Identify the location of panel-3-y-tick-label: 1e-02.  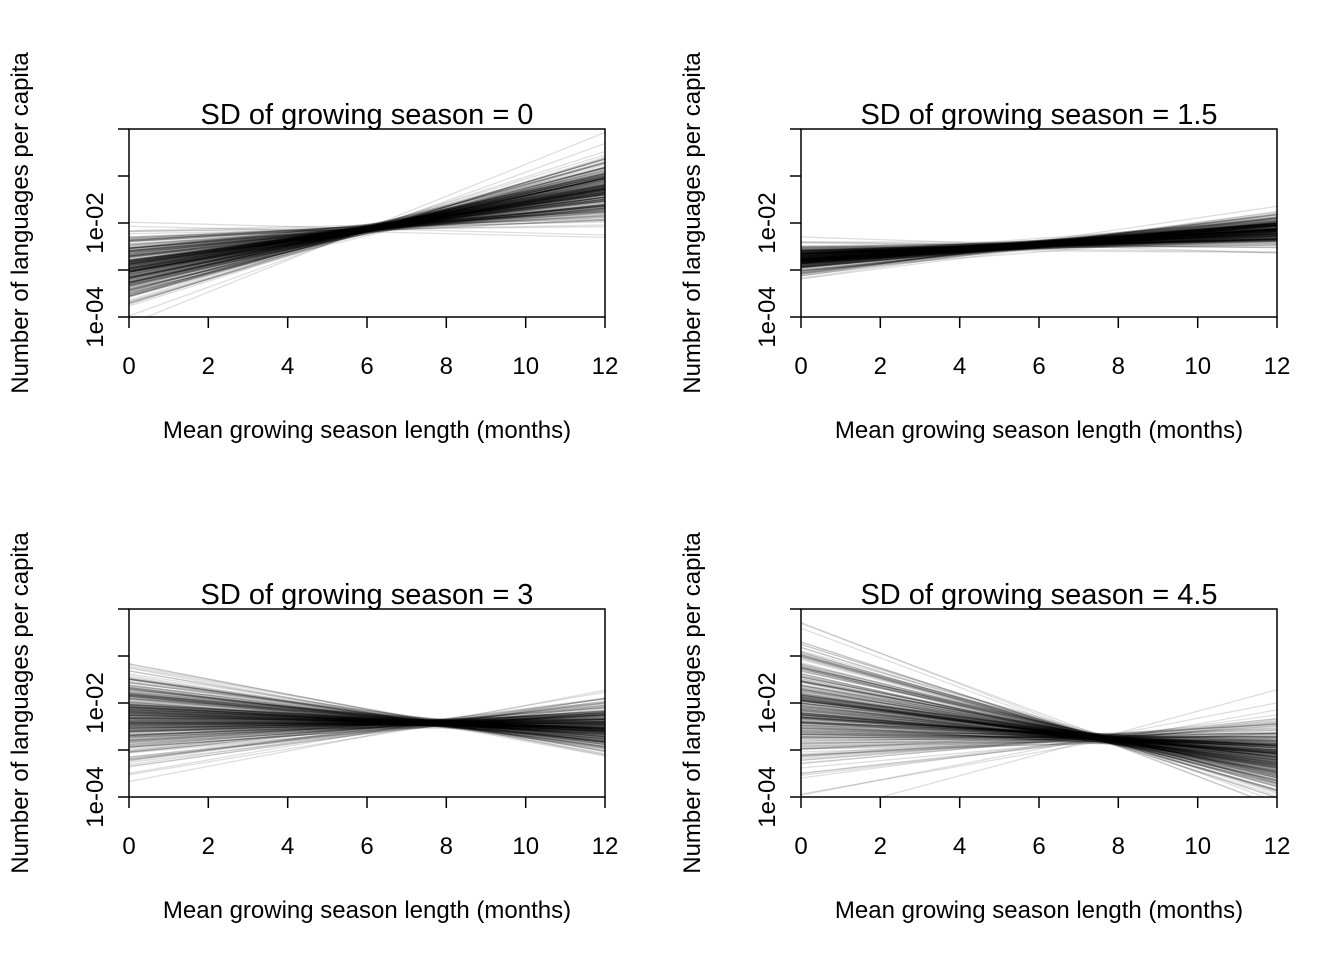
(95, 702).